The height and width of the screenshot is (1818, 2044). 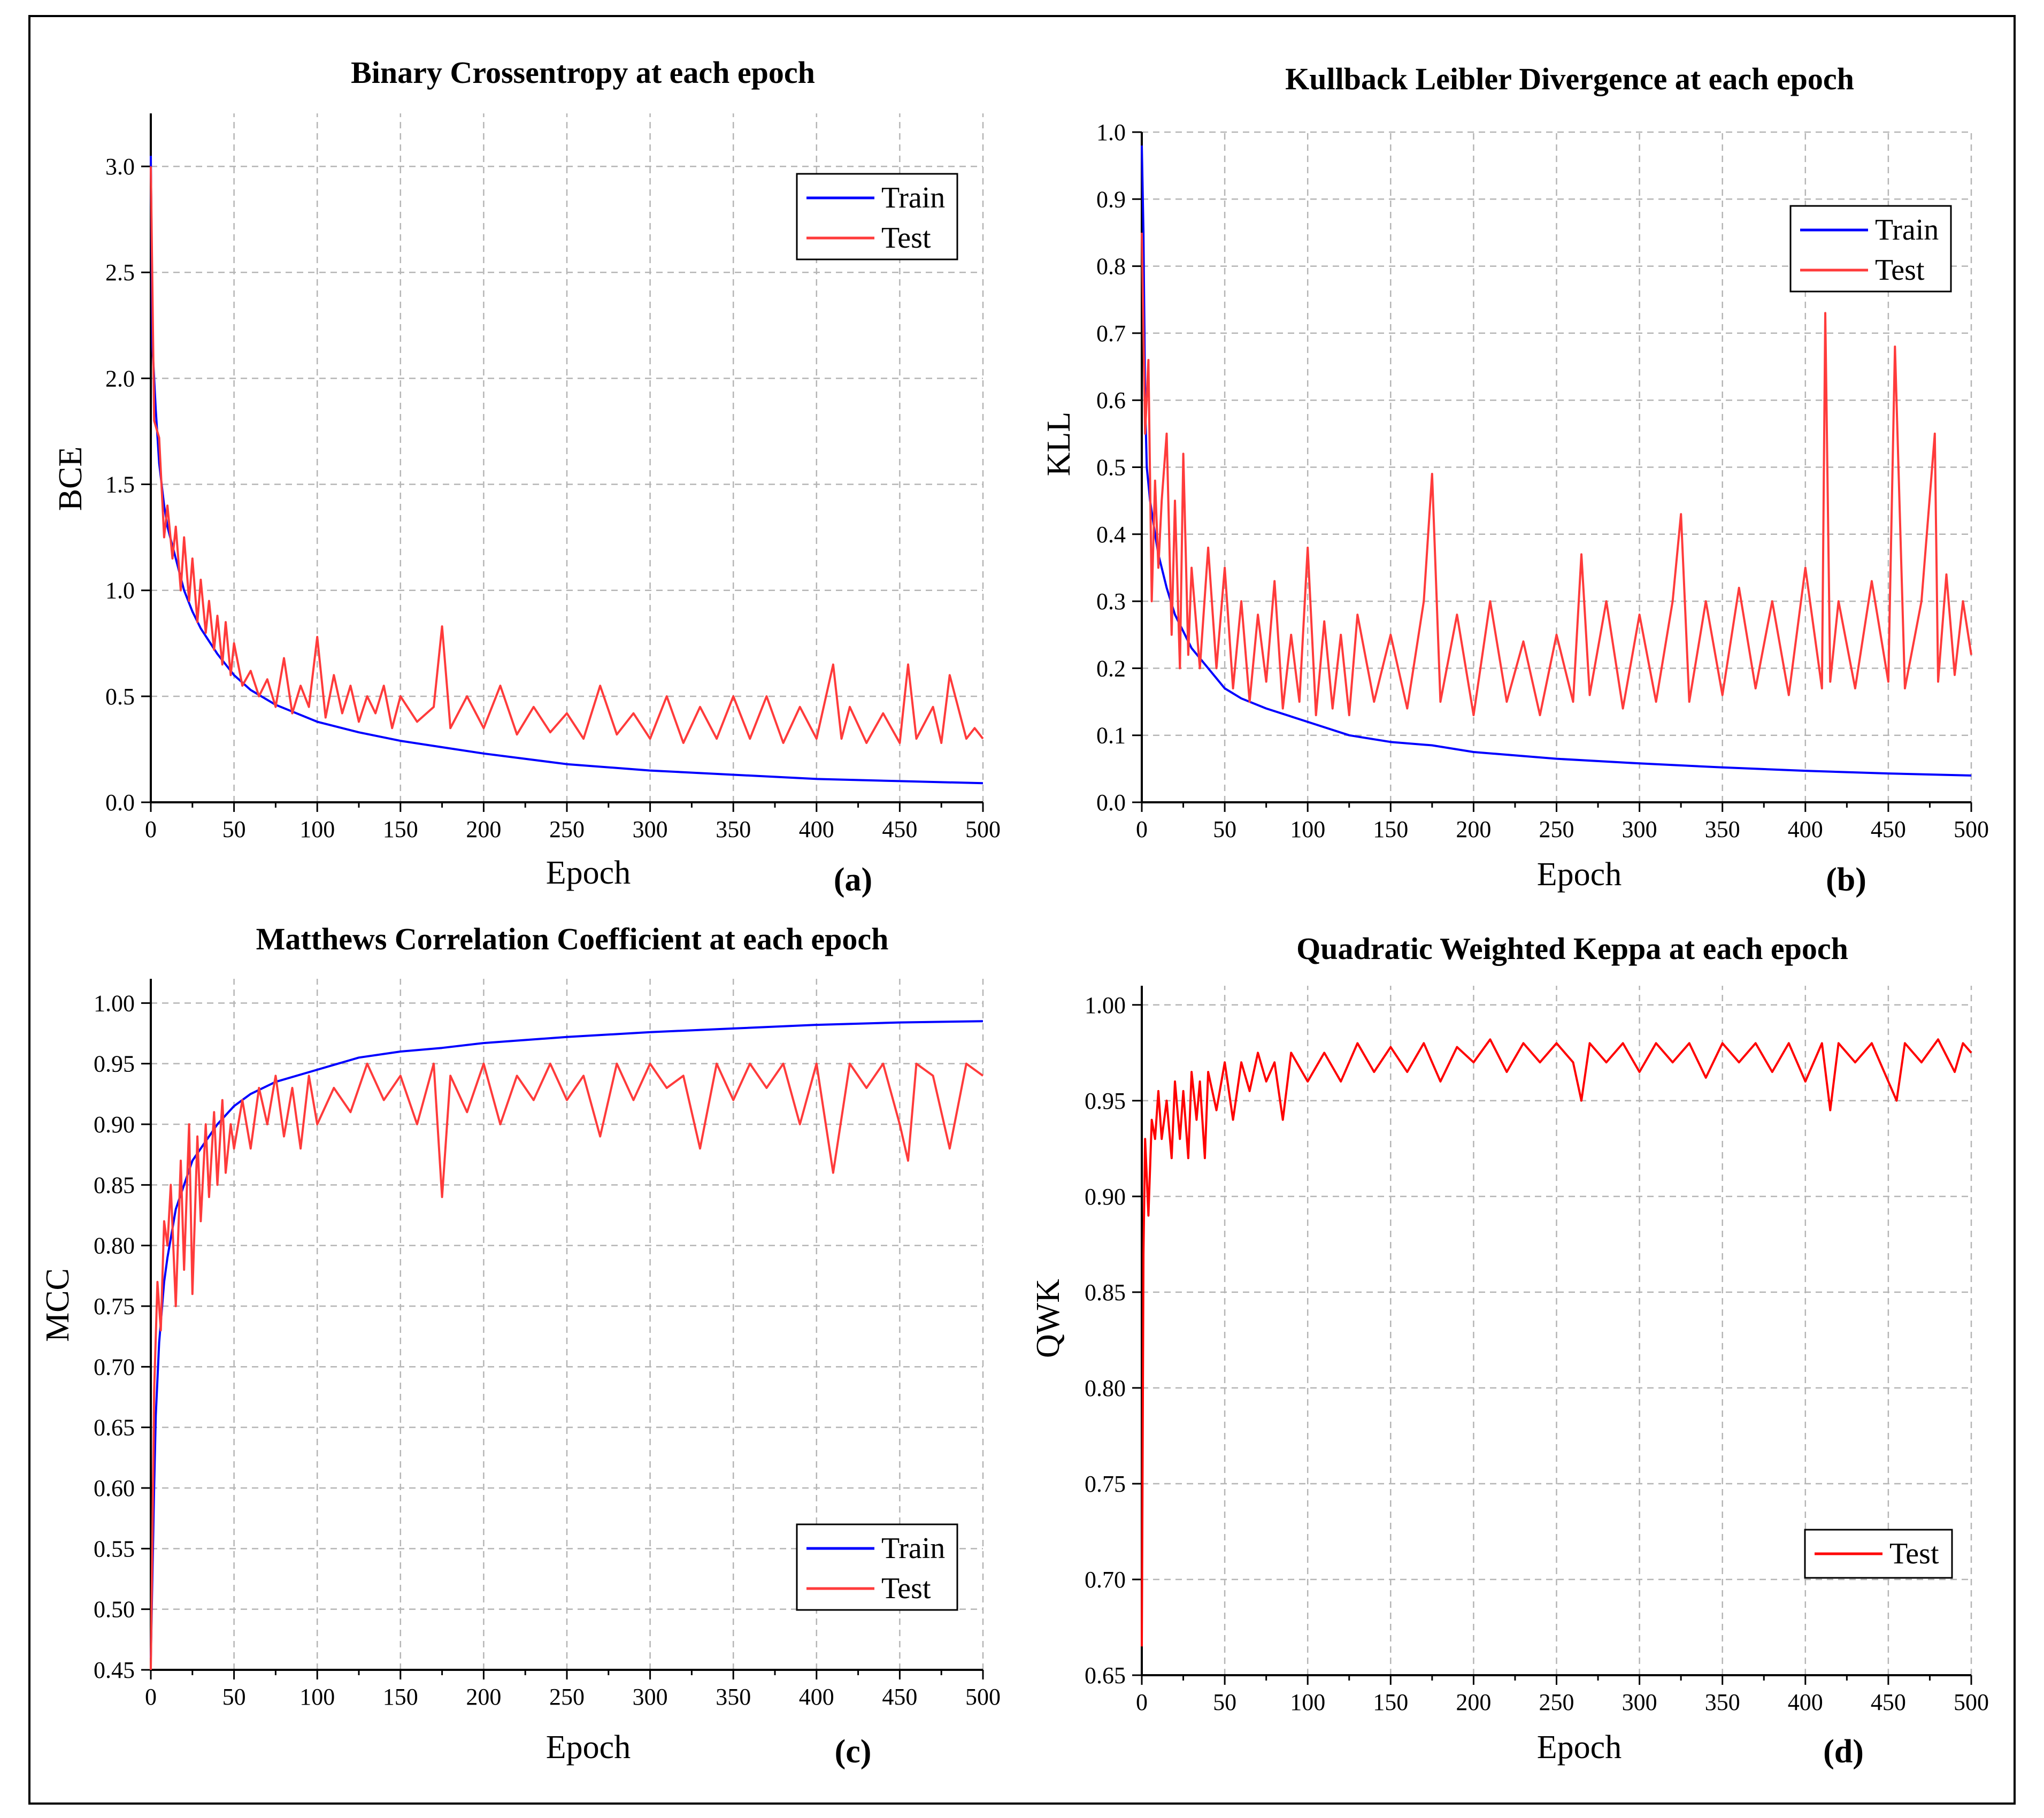 What do you see at coordinates (483, 829) in the screenshot?
I see `panel-a-xtick-label-4: 200` at bounding box center [483, 829].